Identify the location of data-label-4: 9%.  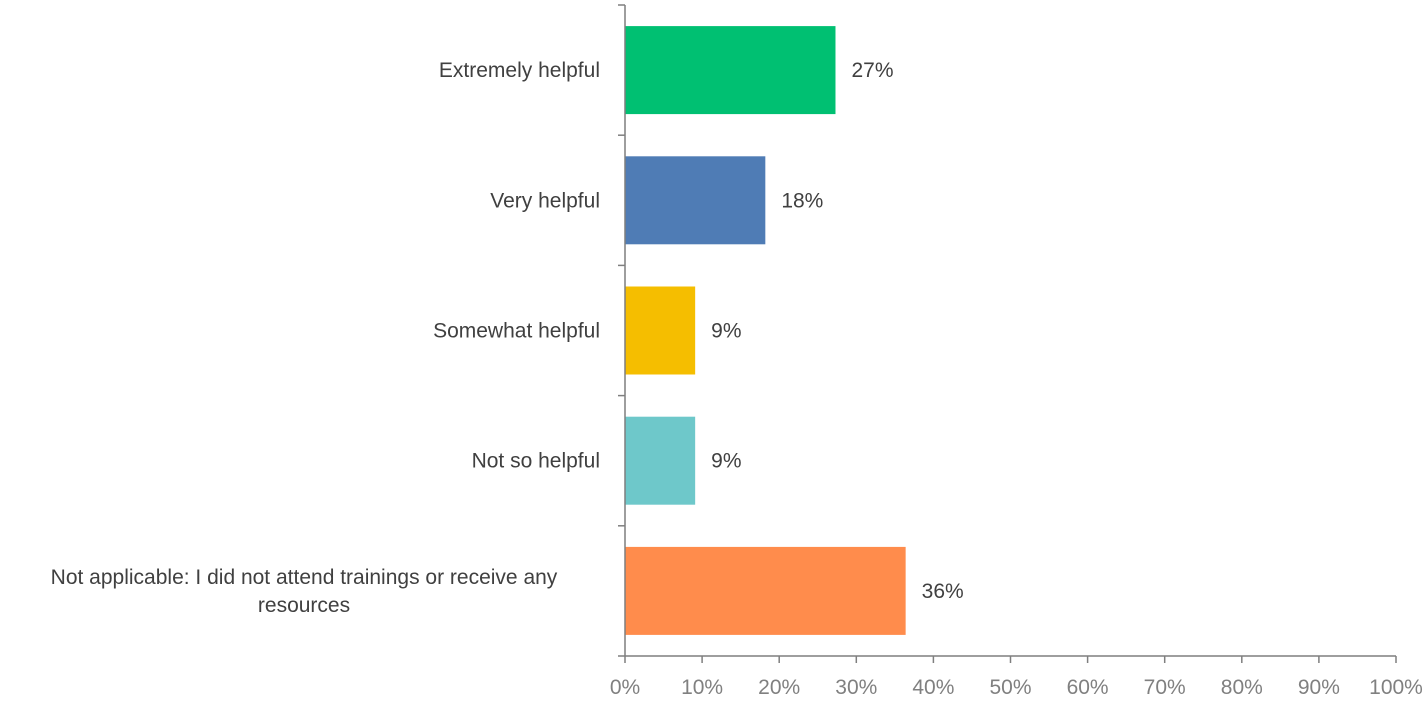
(726, 461).